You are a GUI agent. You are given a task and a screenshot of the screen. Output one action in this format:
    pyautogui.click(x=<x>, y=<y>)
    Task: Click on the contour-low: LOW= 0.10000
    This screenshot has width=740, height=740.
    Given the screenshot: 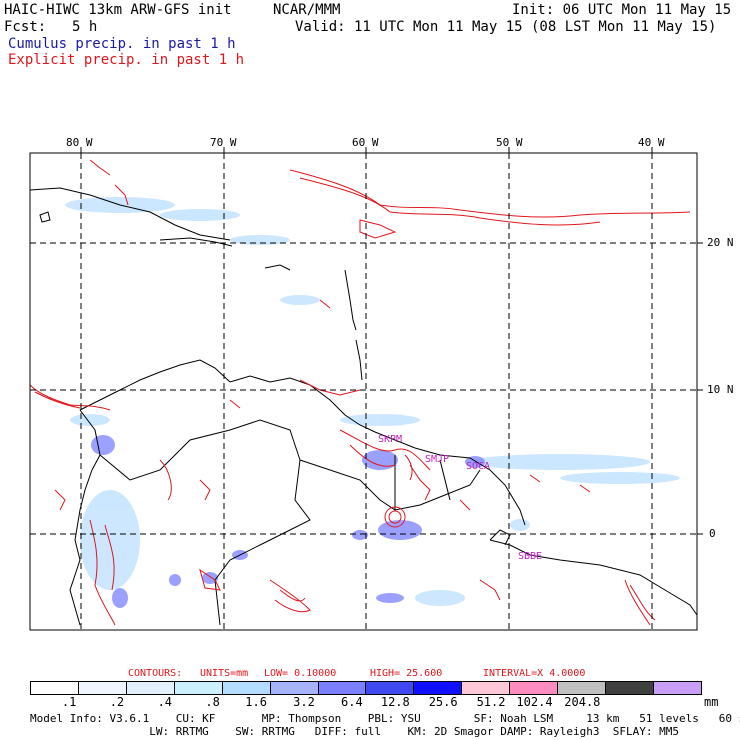 What is the action you would take?
    pyautogui.click(x=300, y=673)
    